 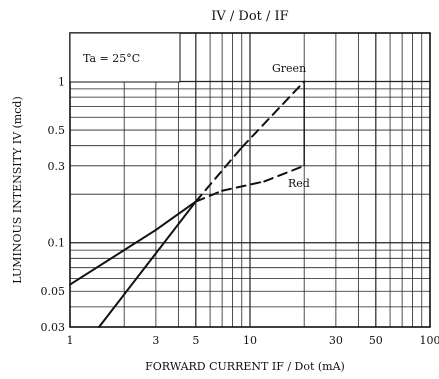 I want to click on chart-title: IV / Dot / IF, so click(x=249, y=16).